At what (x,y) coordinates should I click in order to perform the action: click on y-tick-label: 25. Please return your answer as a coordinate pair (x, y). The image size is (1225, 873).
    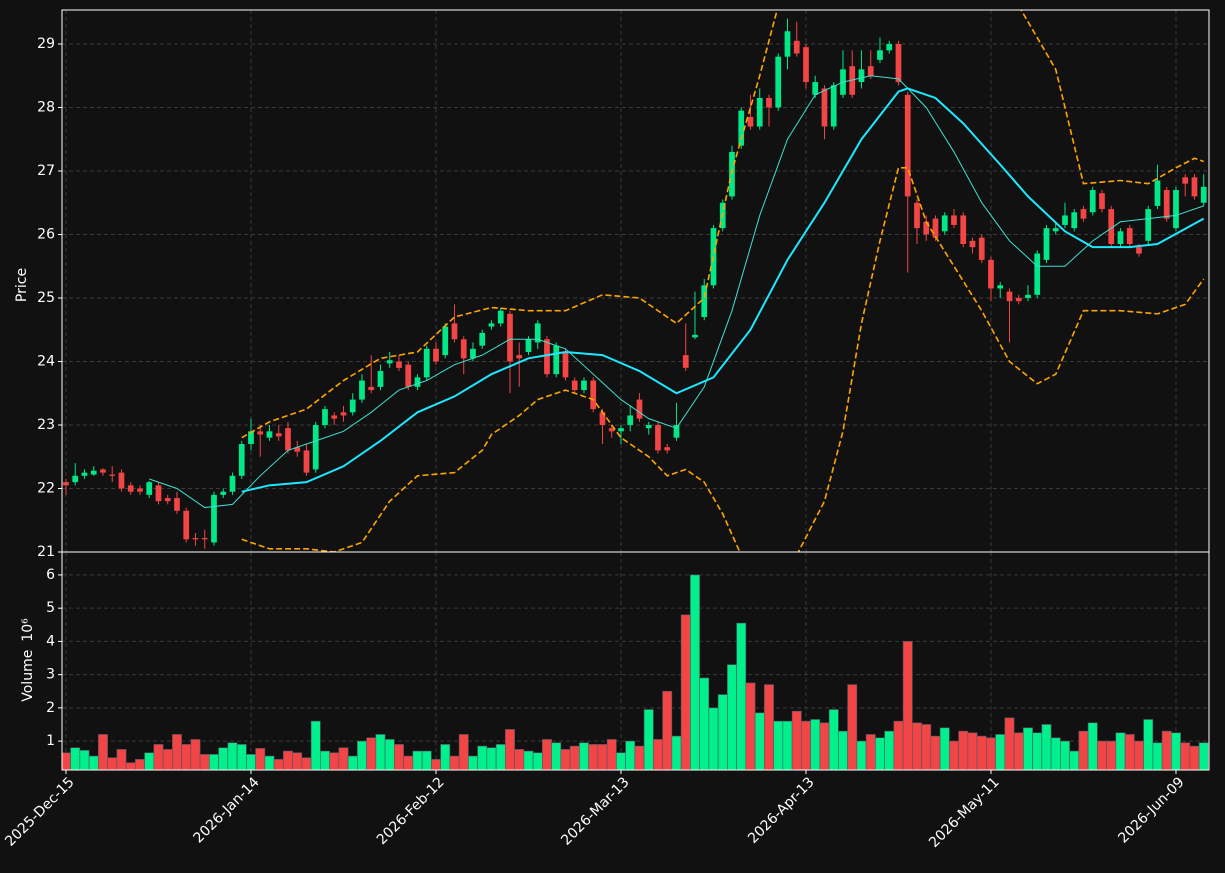
    Looking at the image, I should click on (46, 298).